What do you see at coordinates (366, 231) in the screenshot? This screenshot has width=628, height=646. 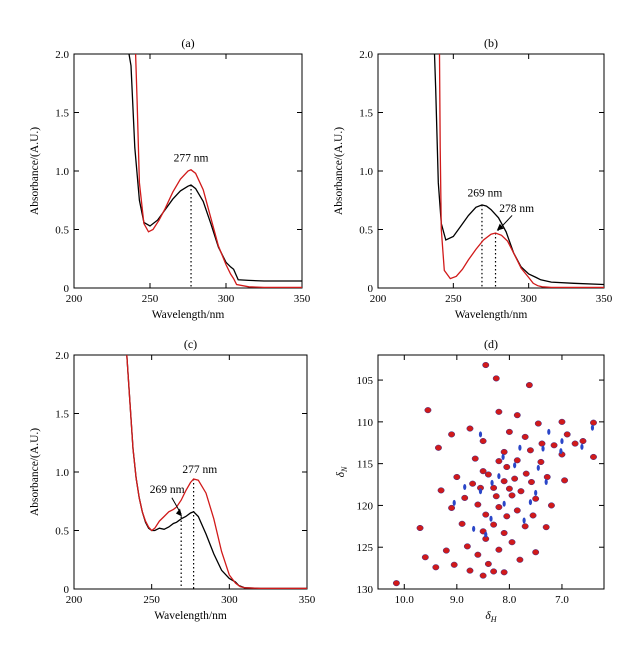 I see `y-tick-label: 0.5` at bounding box center [366, 231].